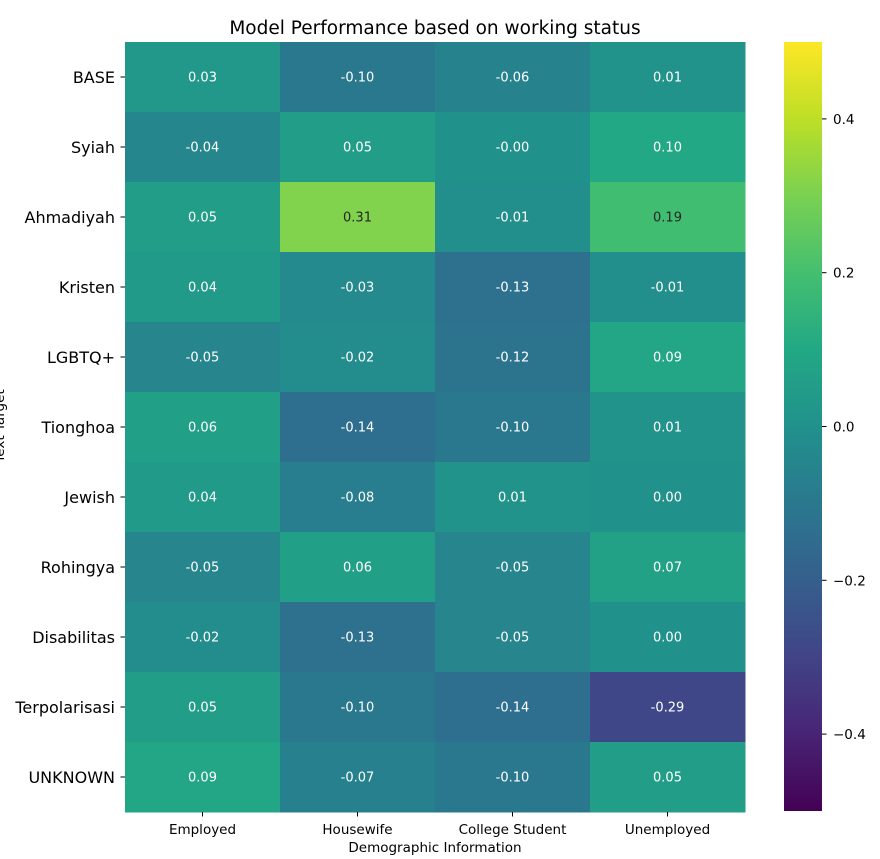 The width and height of the screenshot is (880, 859). Describe the element at coordinates (513, 830) in the screenshot. I see `x-tick-label: College Student` at that location.